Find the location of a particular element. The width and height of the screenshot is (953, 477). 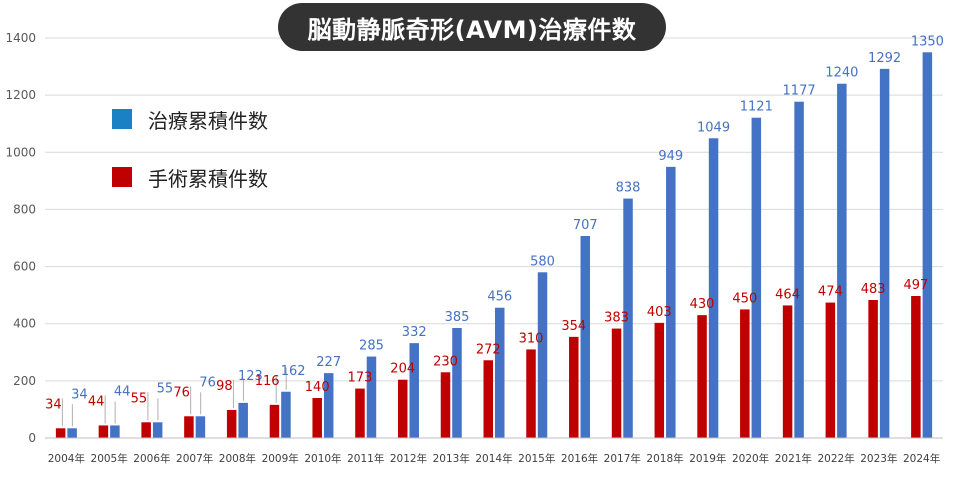

data-label-treatment-12: 707 is located at coordinates (585, 225).